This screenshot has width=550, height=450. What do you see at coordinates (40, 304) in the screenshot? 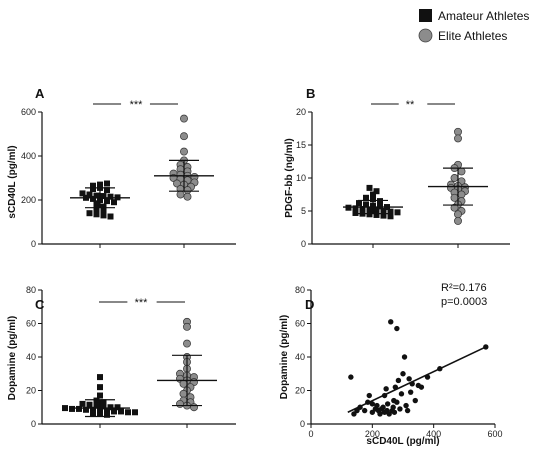
I see `panel-letter-c: C` at bounding box center [40, 304].